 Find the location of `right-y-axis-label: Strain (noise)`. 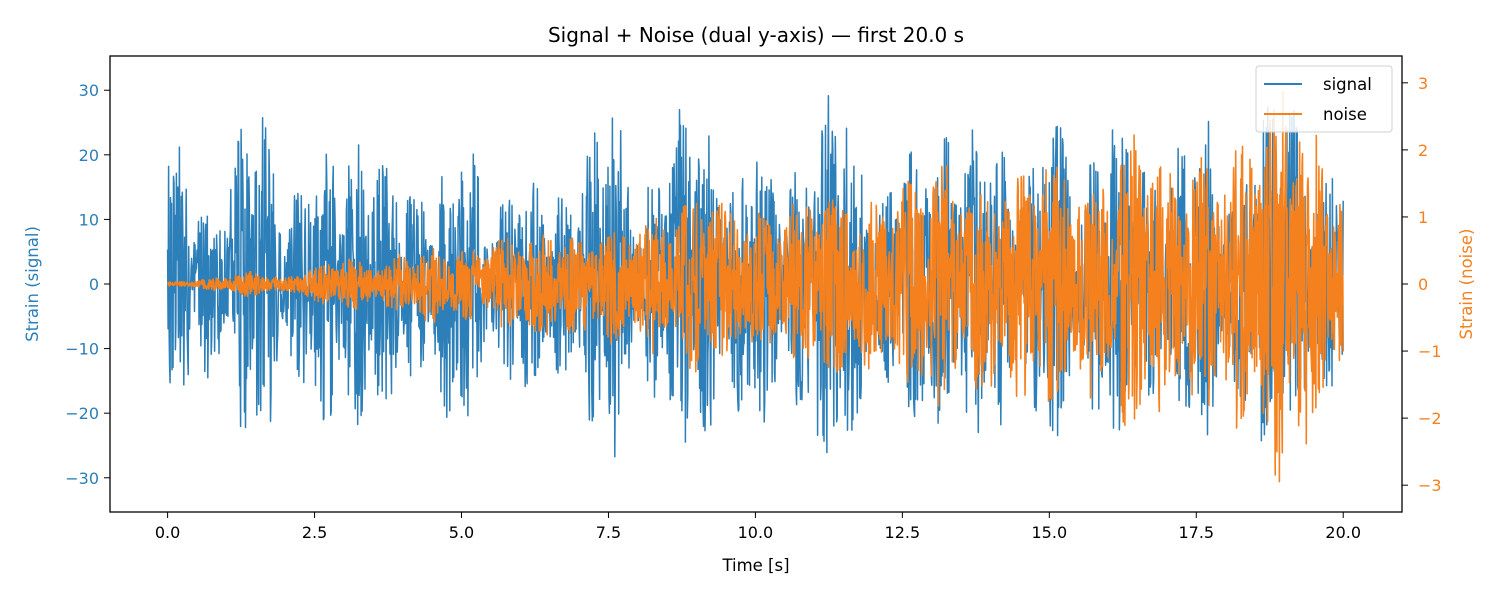

right-y-axis-label: Strain (noise) is located at coordinates (1466, 284).